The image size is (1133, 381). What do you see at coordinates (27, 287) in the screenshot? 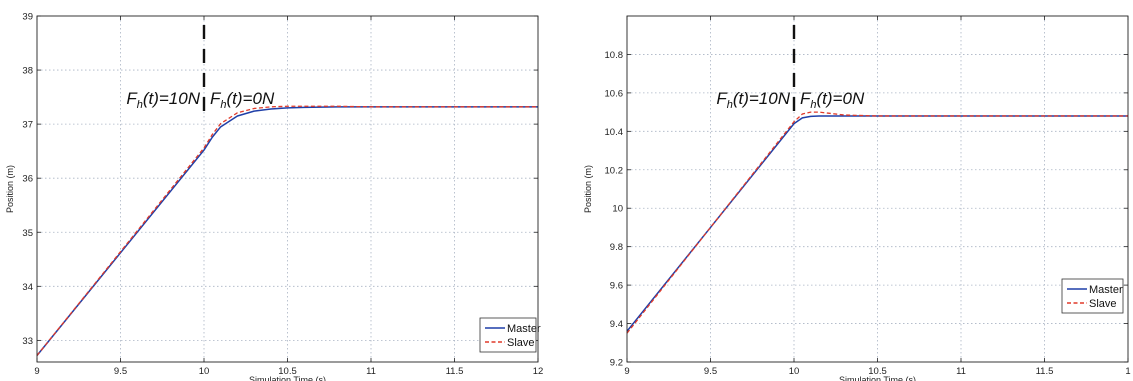
I see `y-tick-label: 34` at bounding box center [27, 287].